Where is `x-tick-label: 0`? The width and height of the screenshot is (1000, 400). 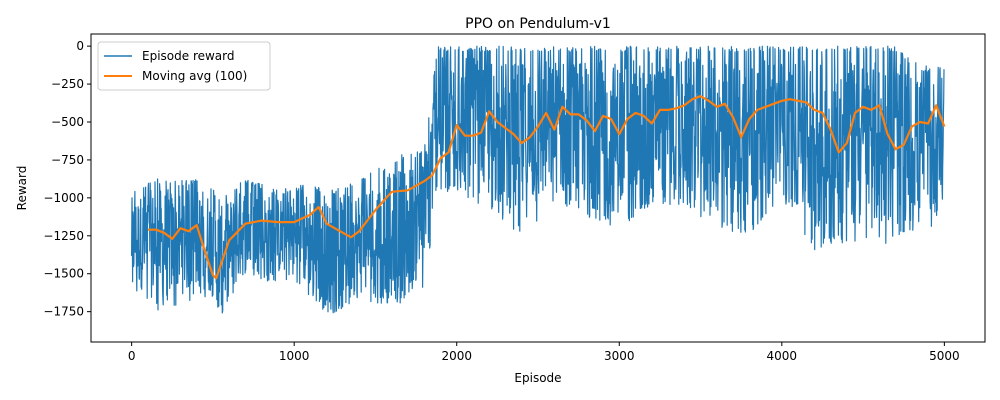 x-tick-label: 0 is located at coordinates (132, 356).